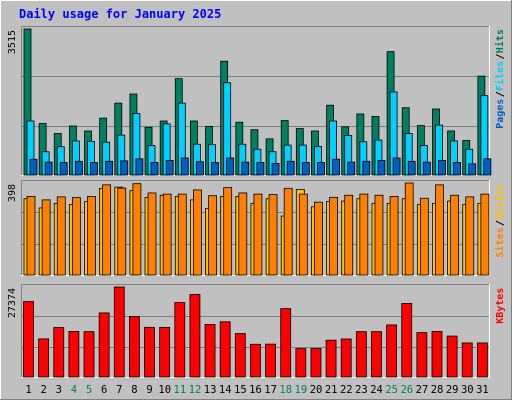 This screenshot has width=512, height=405. What do you see at coordinates (500, 114) in the screenshot?
I see `legend-label-pages: Pages` at bounding box center [500, 114].